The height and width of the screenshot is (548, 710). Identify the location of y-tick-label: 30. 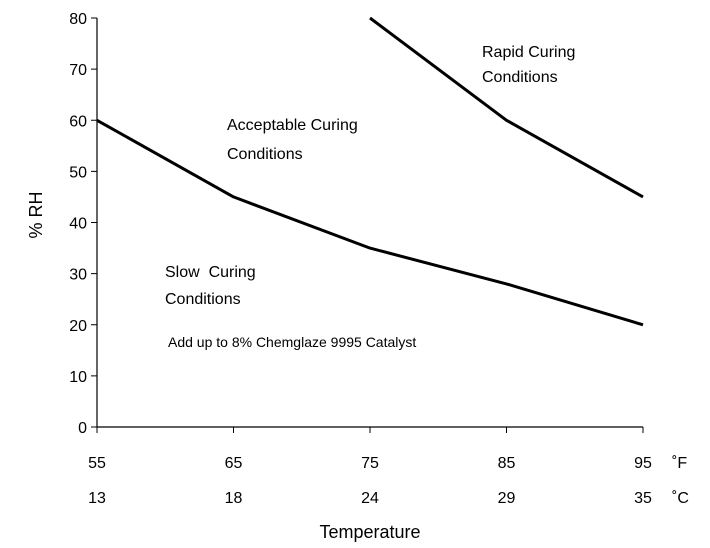
(78, 275).